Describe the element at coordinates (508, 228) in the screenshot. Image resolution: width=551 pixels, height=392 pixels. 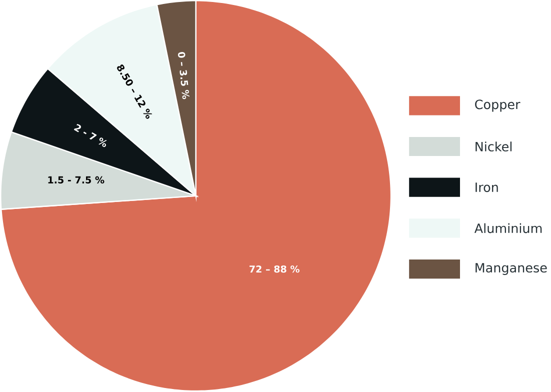
I see `legend-label: Aluminium` at that location.